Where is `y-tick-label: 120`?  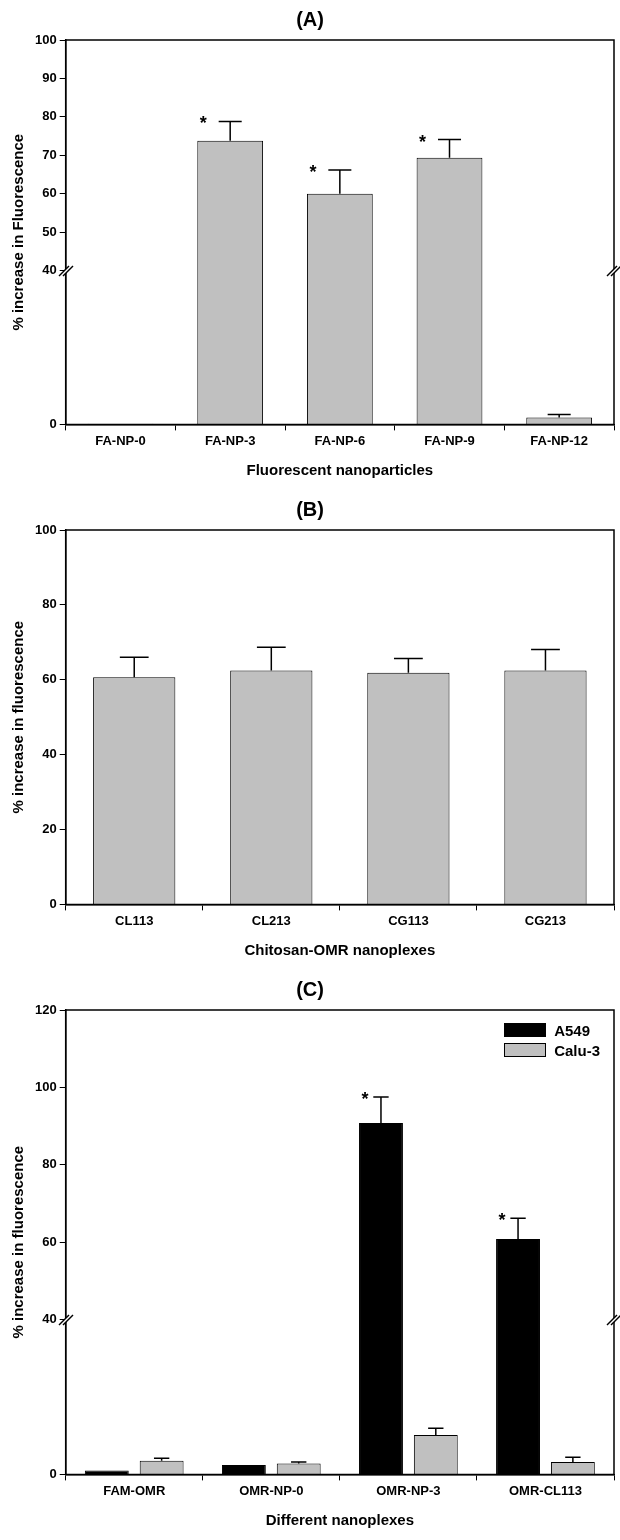
y-tick-label: 120 is located at coordinates (45, 1009).